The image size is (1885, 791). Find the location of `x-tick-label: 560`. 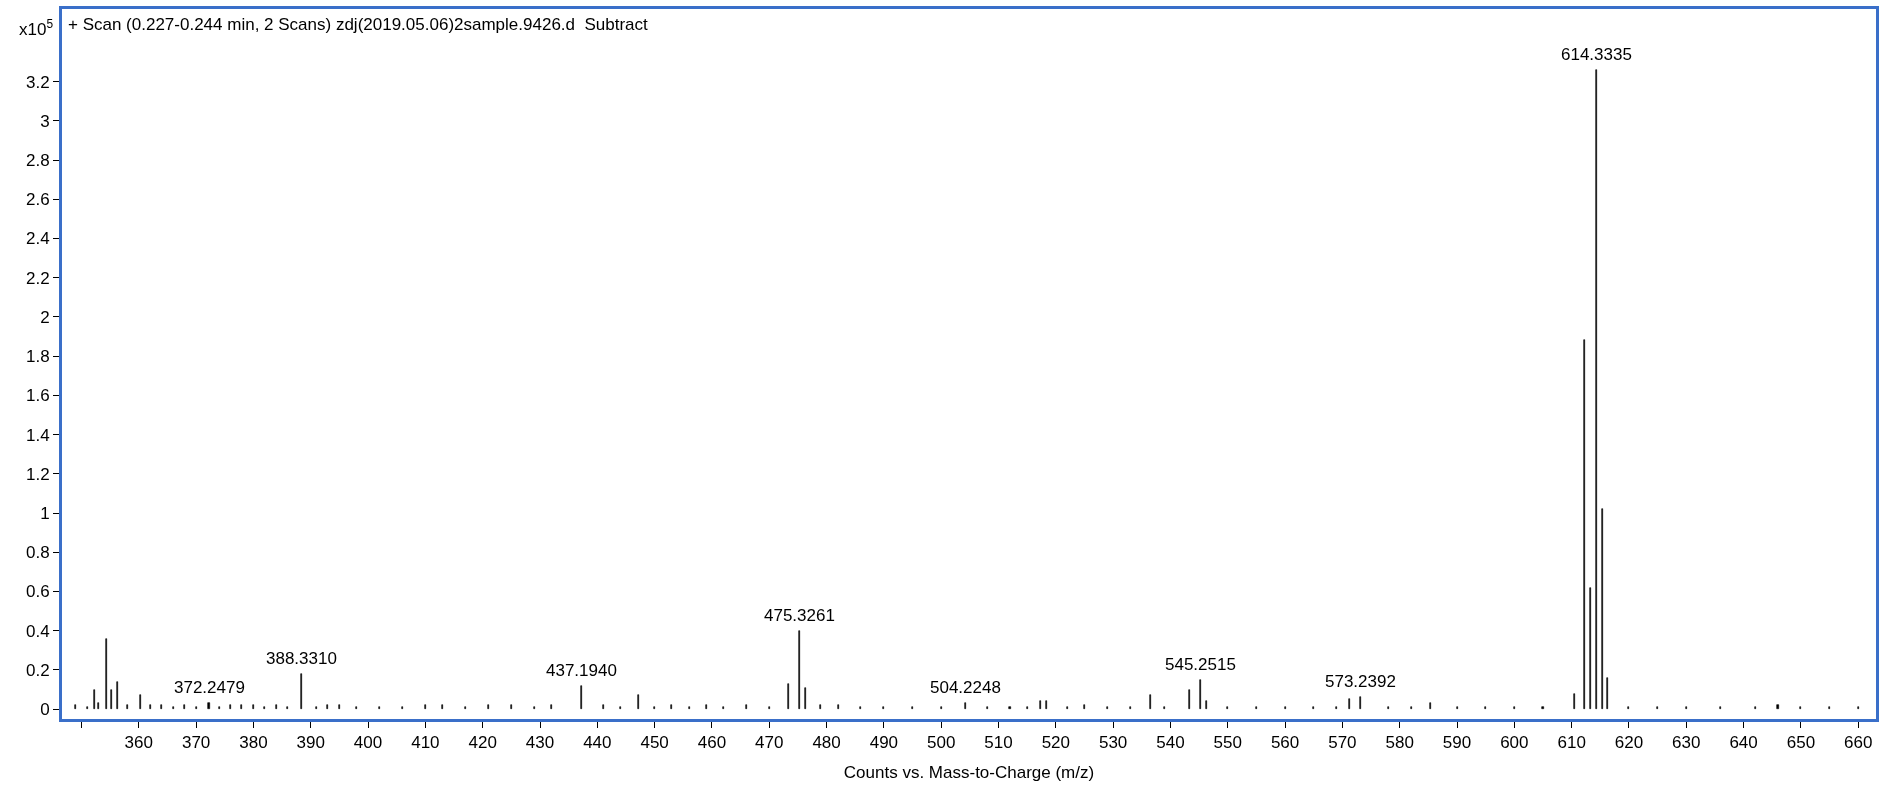

x-tick-label: 560 is located at coordinates (1285, 743).